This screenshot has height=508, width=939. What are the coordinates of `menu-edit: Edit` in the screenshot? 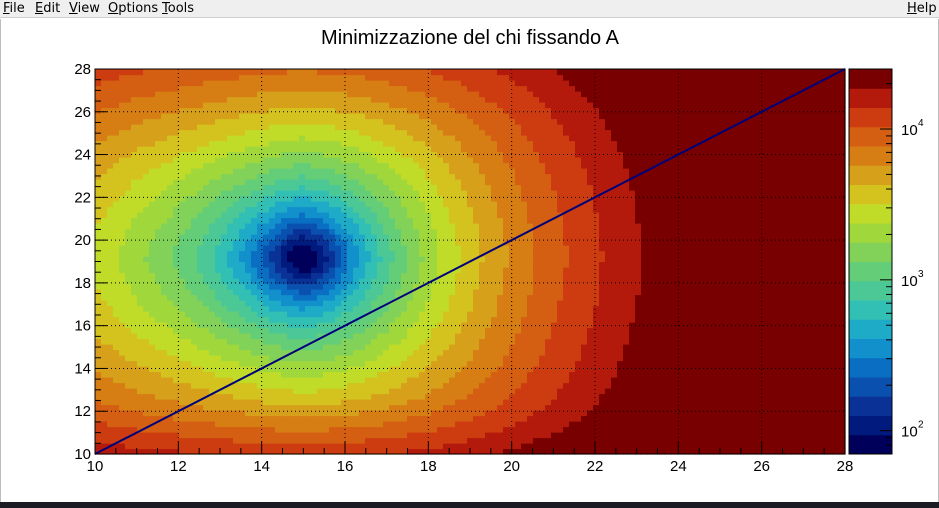 It's located at (47, 9).